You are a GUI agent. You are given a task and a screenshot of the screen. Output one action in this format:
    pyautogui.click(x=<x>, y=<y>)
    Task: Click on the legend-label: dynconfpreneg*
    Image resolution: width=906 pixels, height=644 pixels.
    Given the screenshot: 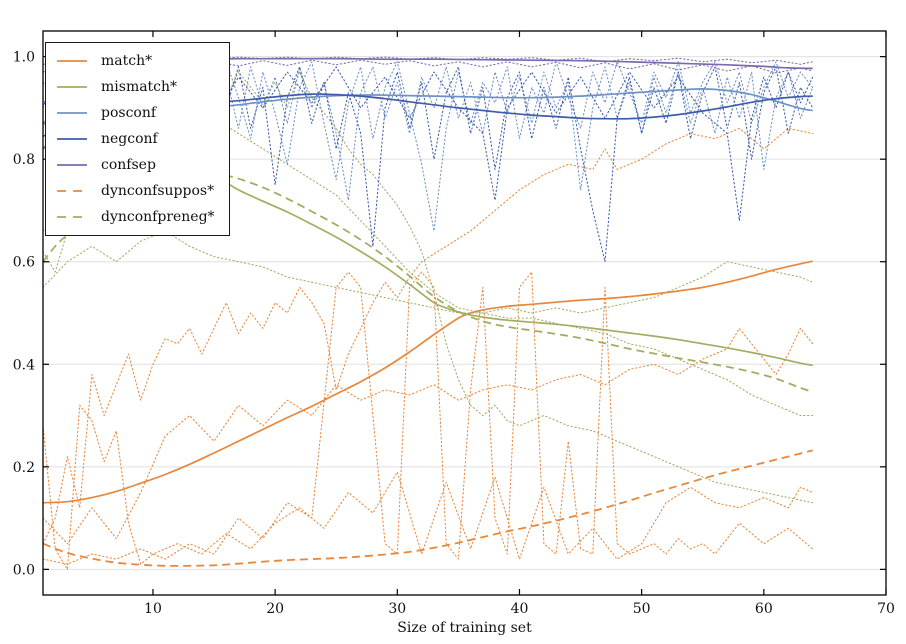 What is the action you would take?
    pyautogui.click(x=158, y=217)
    